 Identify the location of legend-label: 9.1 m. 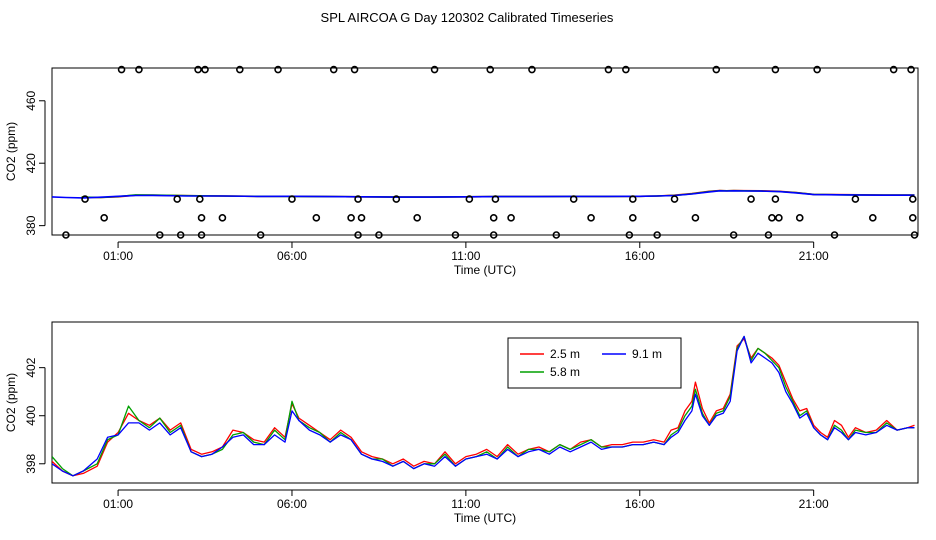
(647, 354).